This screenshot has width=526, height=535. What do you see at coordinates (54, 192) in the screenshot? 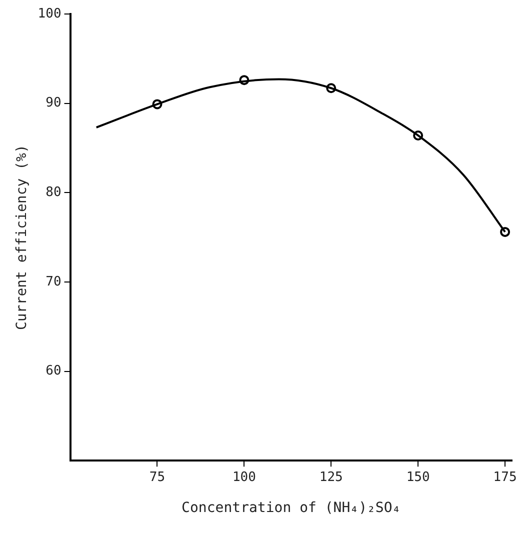
I see `y-tick-label: 80` at bounding box center [54, 192].